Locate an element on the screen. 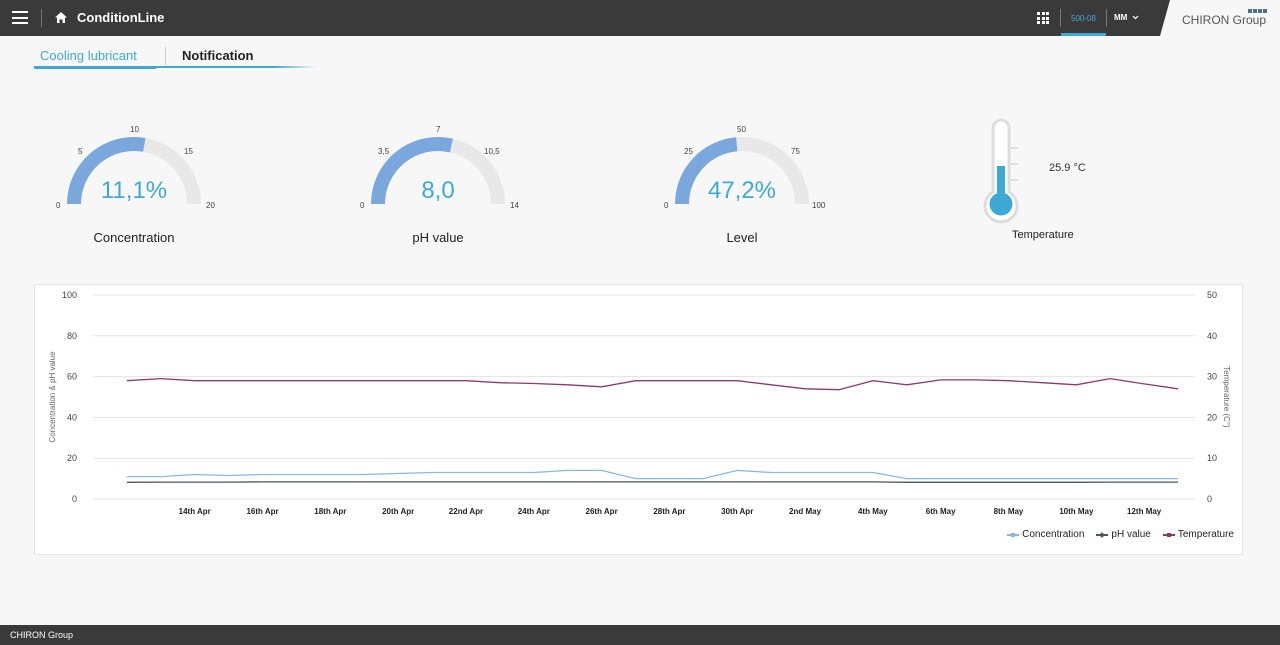 The height and width of the screenshot is (645, 1280). chart-legend: Concentration pH value Temperature is located at coordinates (1120, 534).